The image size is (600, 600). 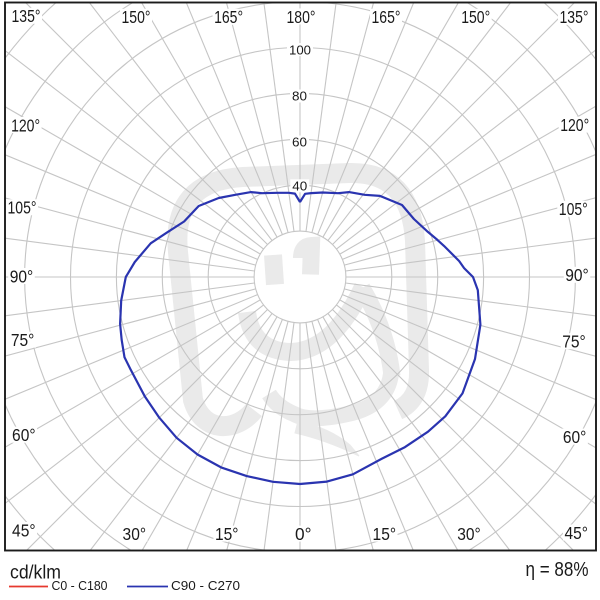 What do you see at coordinates (299, 142) in the screenshot?
I see `svg-text: 60` at bounding box center [299, 142].